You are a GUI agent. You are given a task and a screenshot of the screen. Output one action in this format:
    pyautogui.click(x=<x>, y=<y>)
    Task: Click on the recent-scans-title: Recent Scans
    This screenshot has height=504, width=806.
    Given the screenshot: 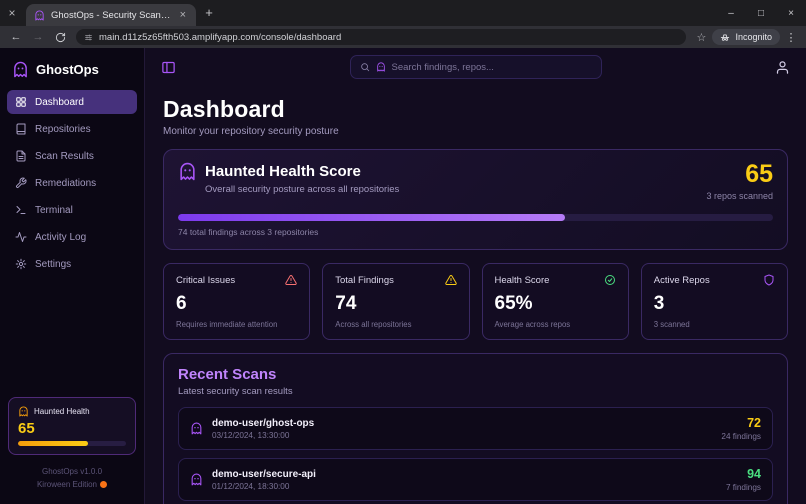 What is the action you would take?
    pyautogui.click(x=227, y=374)
    